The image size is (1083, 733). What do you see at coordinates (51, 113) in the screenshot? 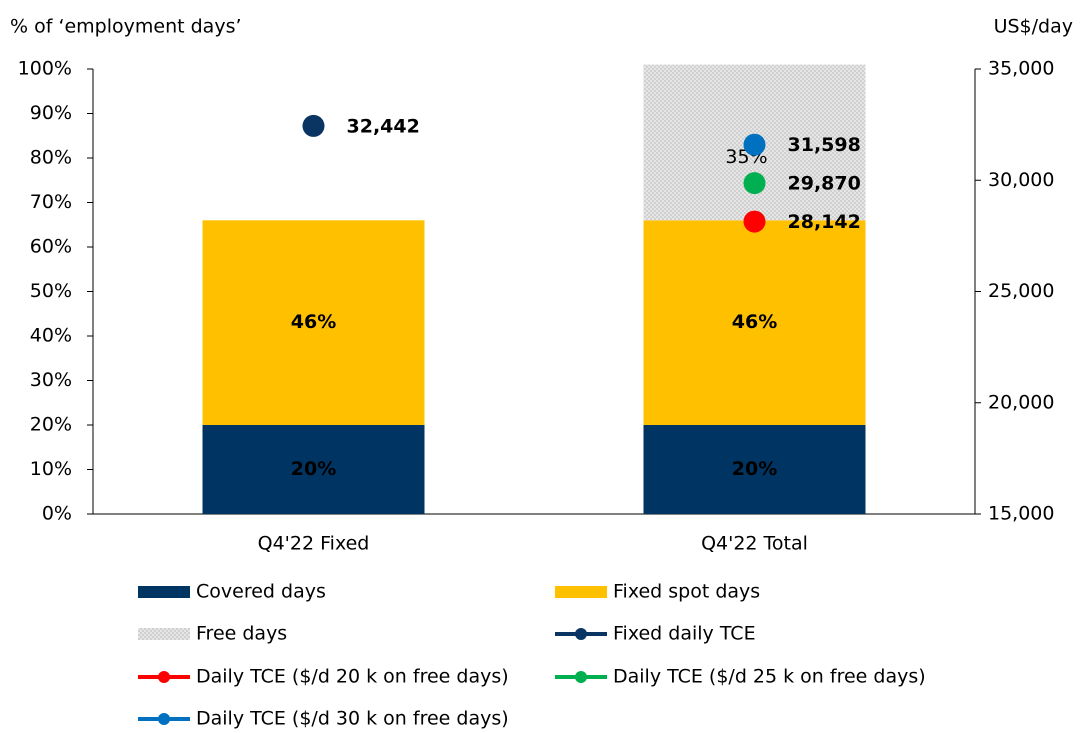
I see `y-tick-label: 90%` at bounding box center [51, 113].